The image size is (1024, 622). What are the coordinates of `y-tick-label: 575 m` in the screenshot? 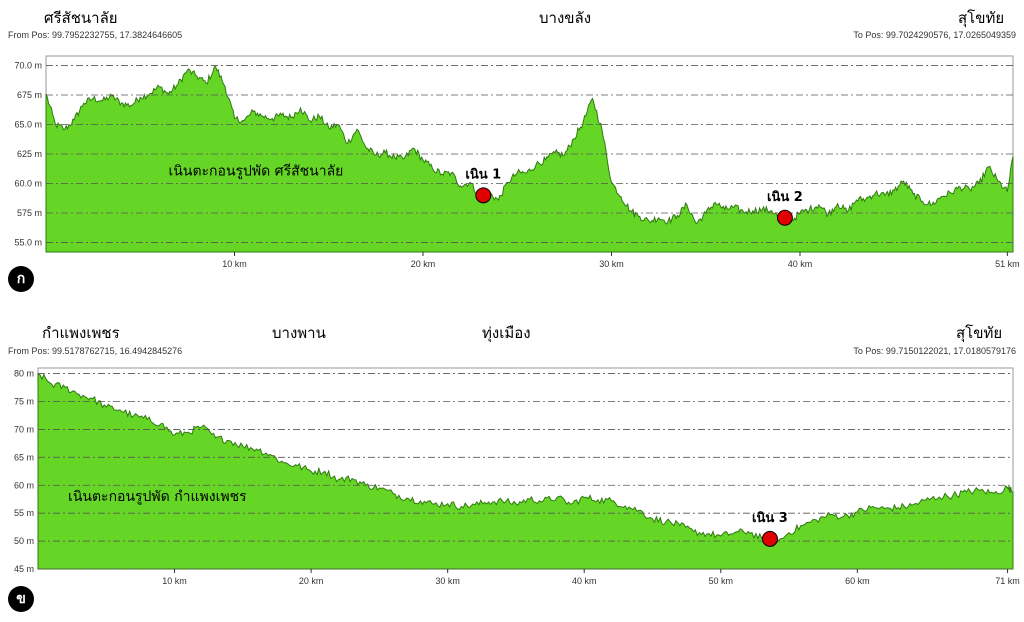 It's located at (29, 213).